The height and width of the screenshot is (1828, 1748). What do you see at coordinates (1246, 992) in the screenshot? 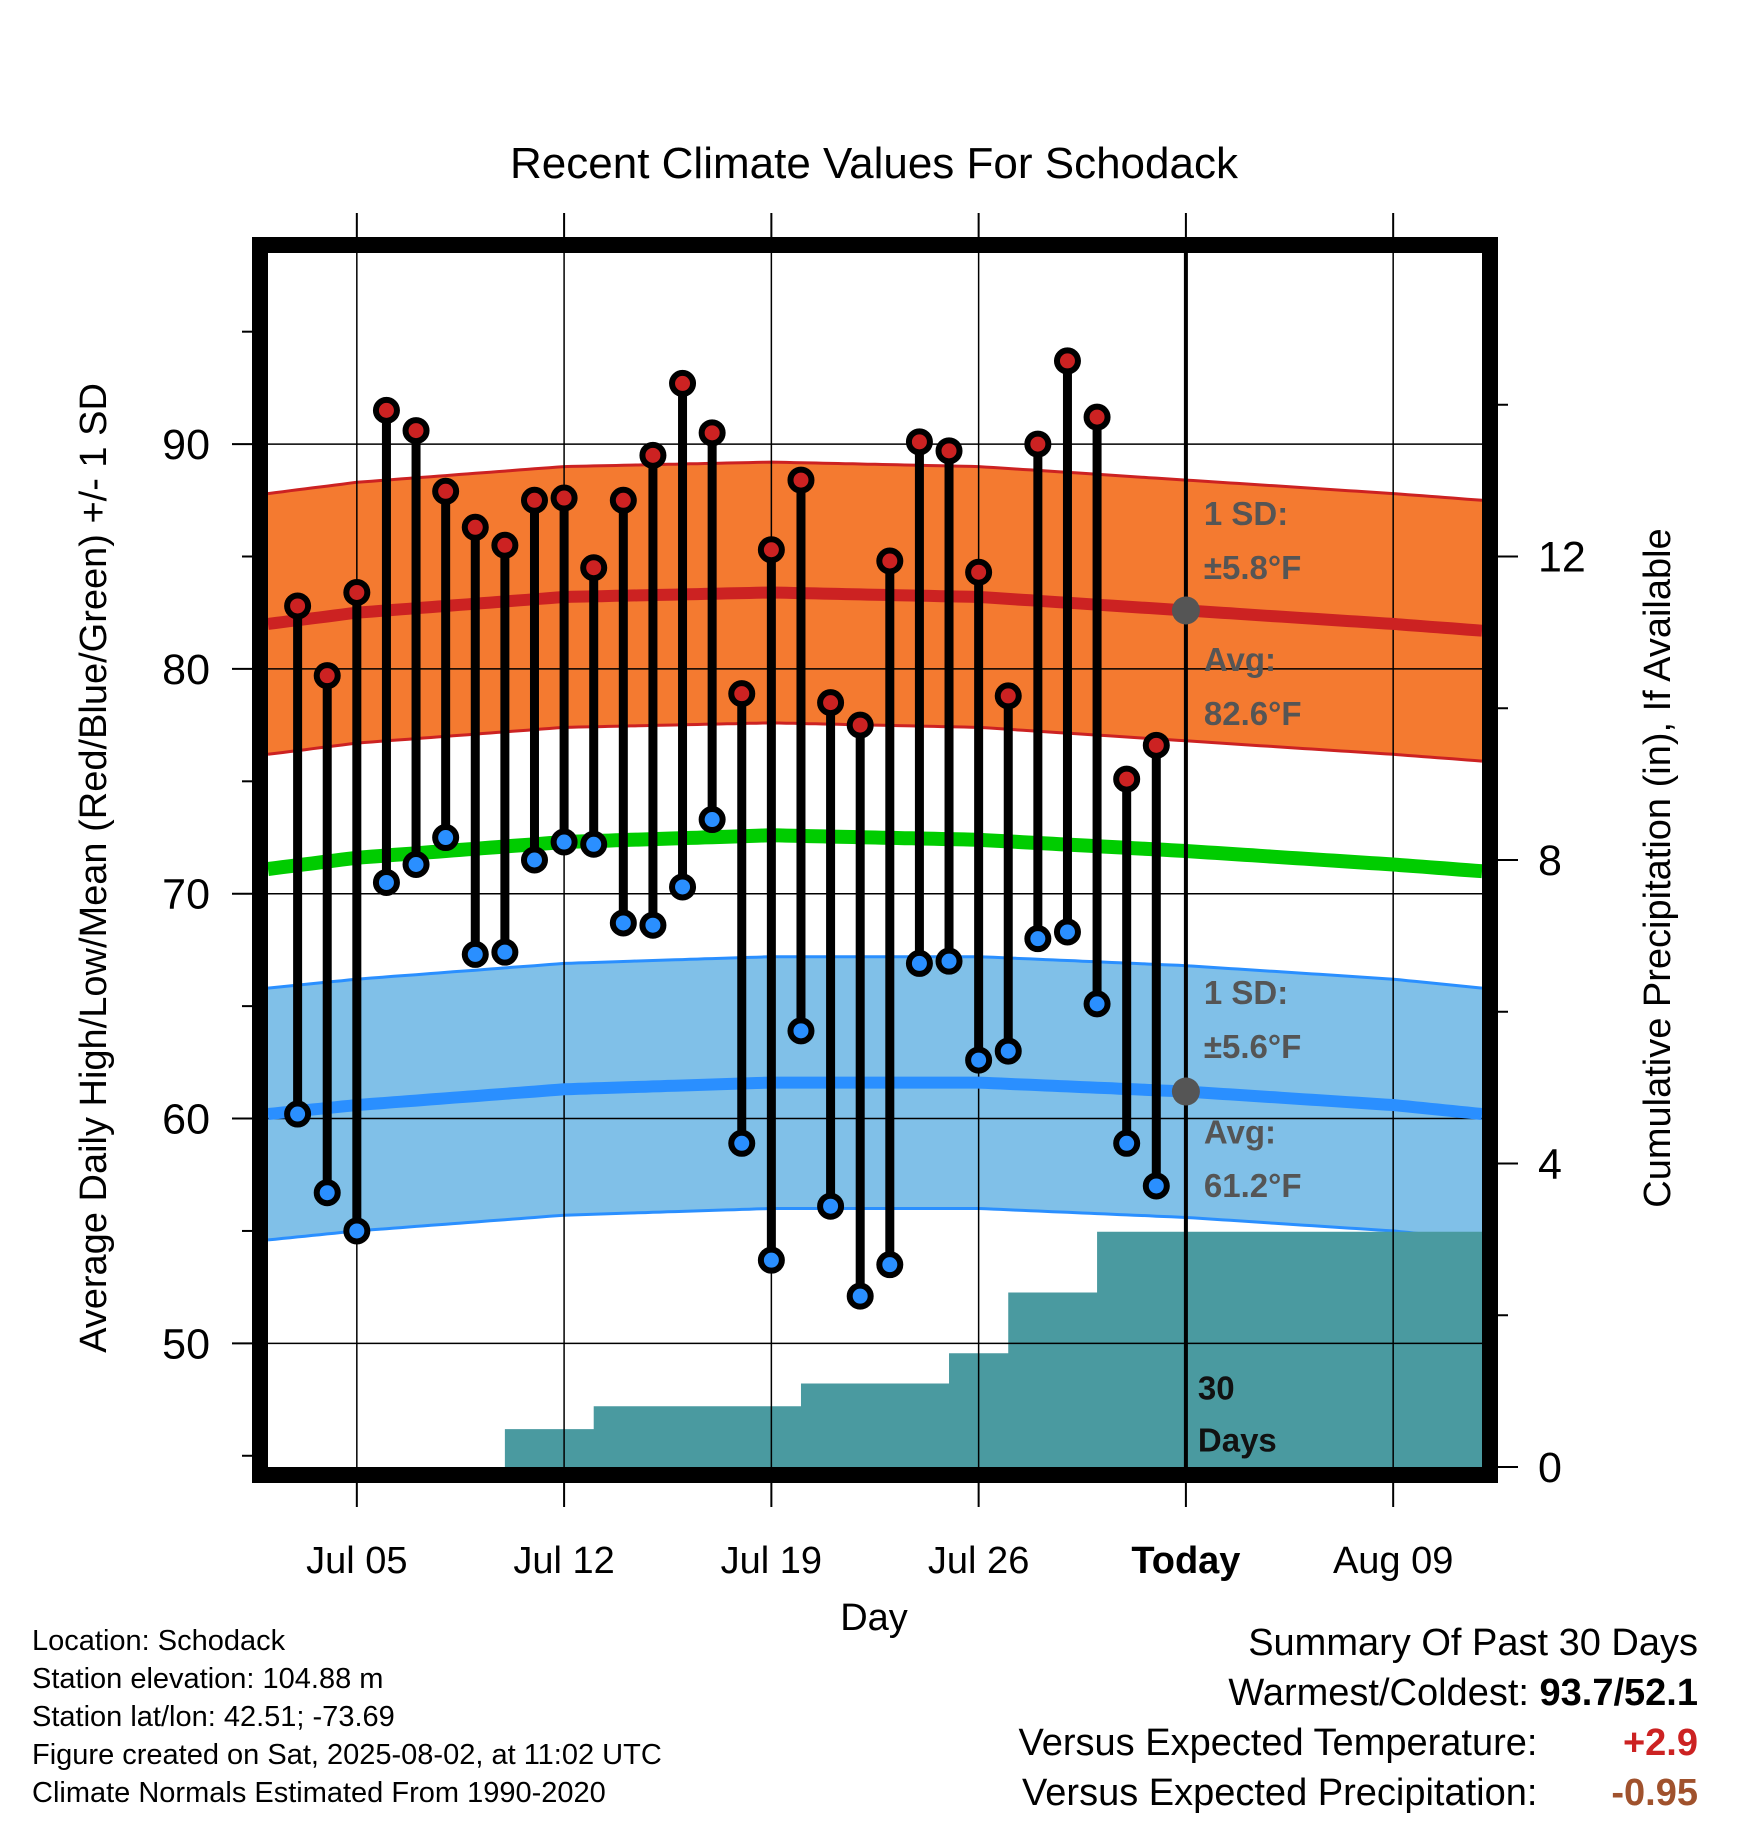
I see `low-sd-label: 1 SD:` at bounding box center [1246, 992].